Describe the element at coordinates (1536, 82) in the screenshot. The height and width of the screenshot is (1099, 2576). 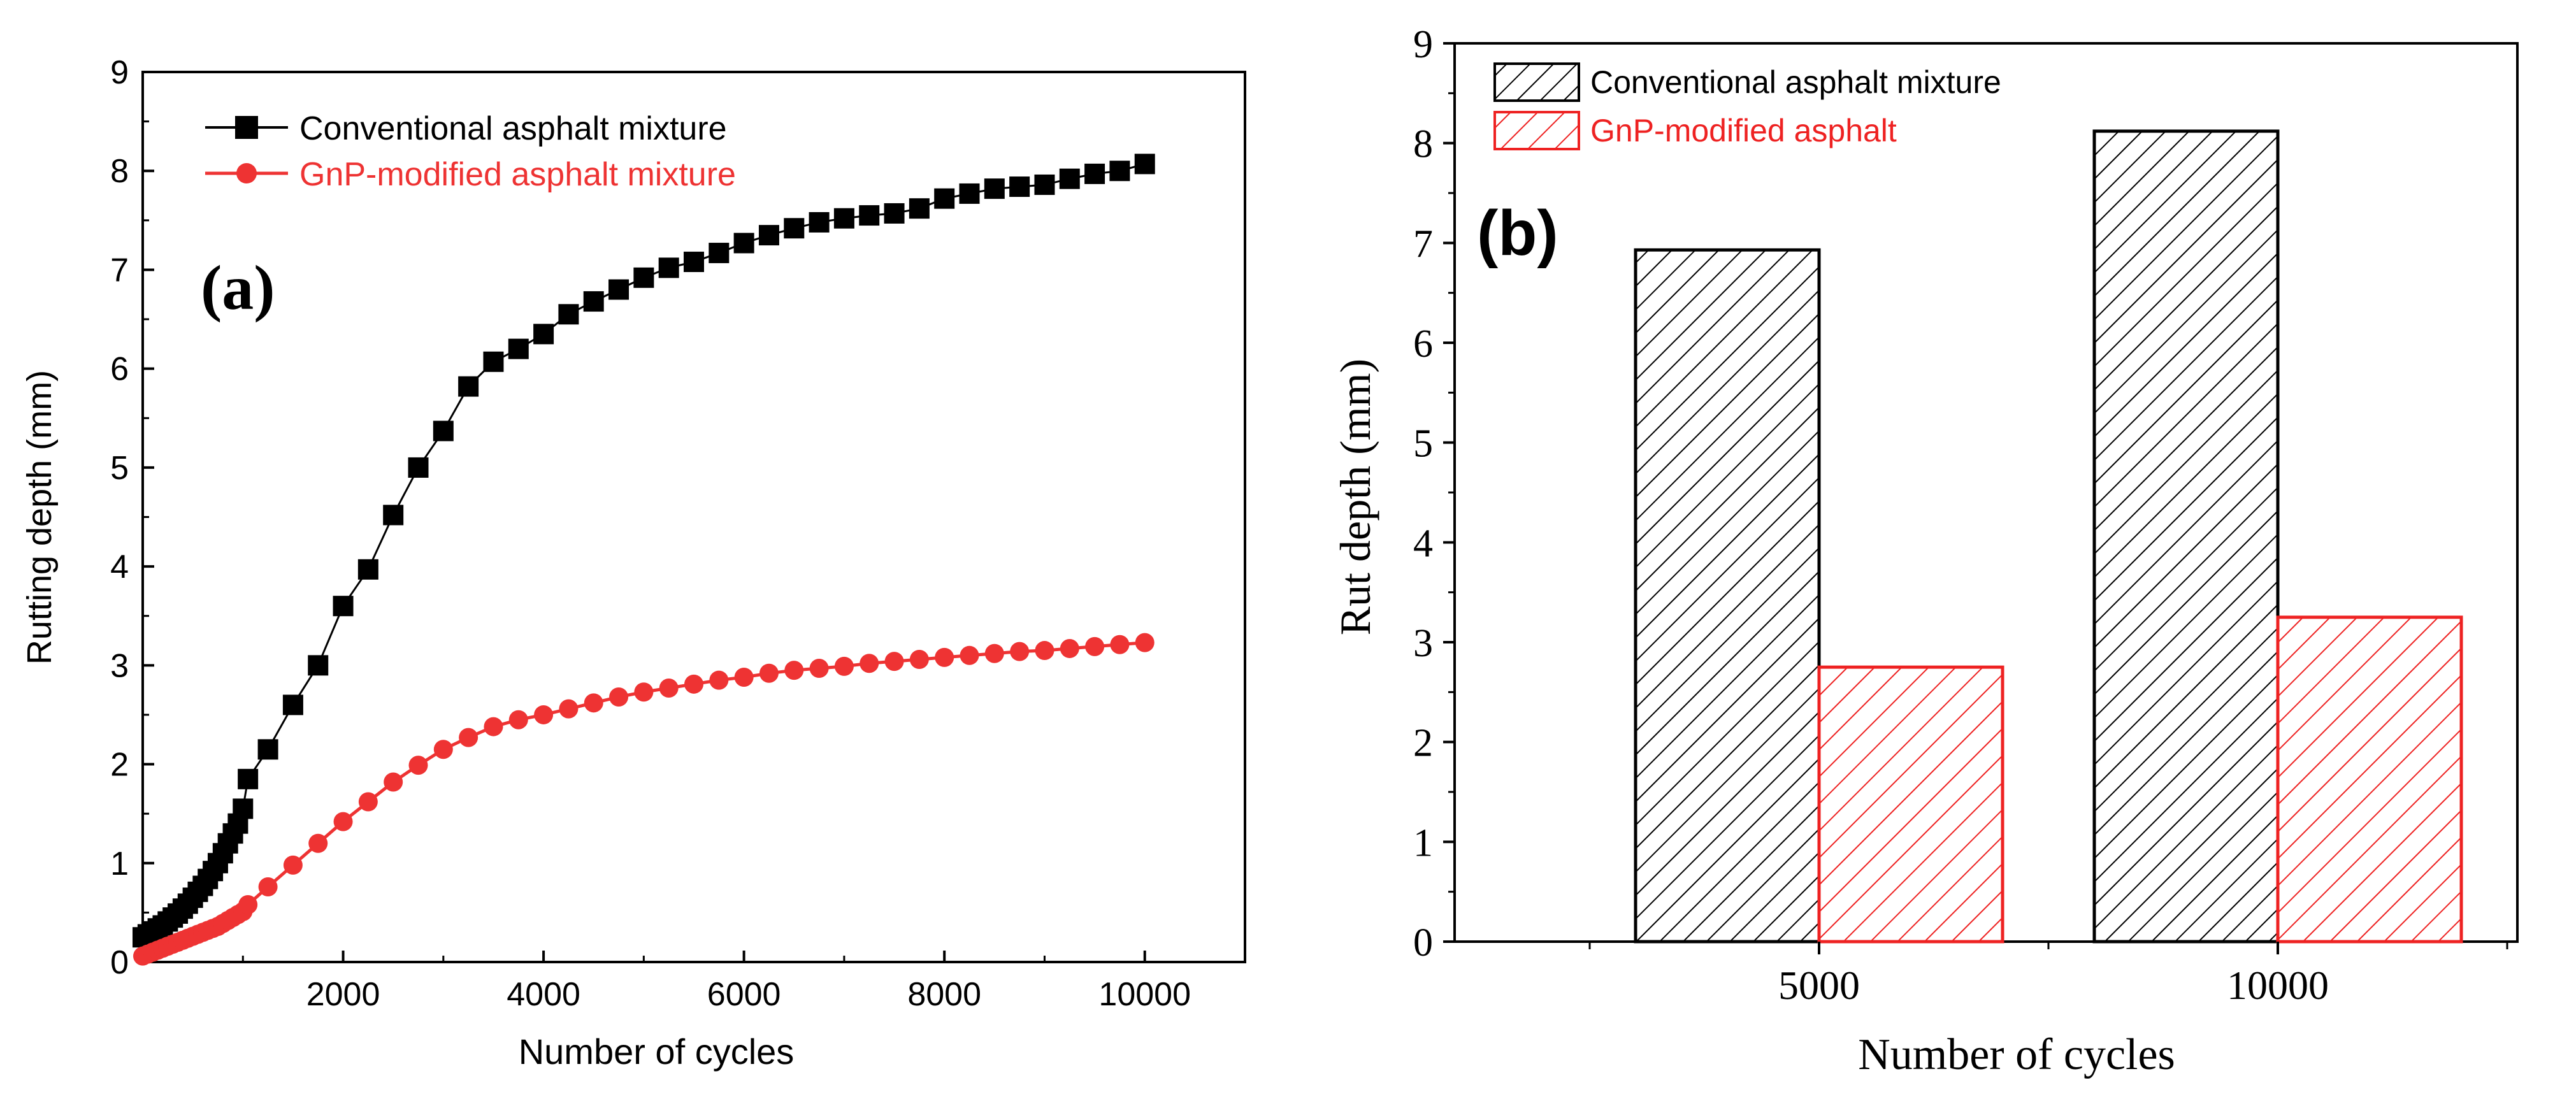
I see `legend-hatch-black-swatch-icon` at that location.